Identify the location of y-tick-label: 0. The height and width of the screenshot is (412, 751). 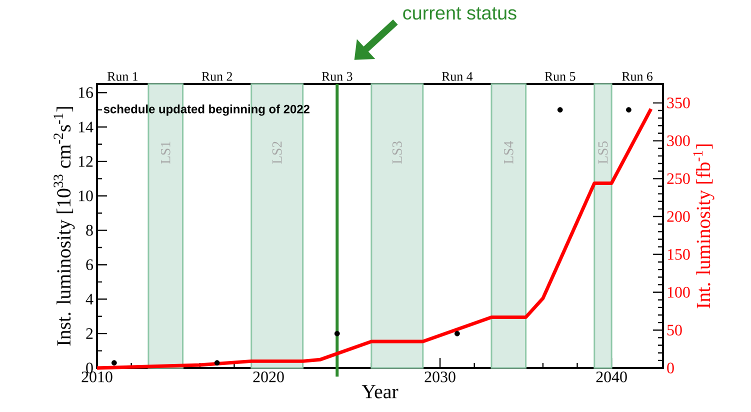
(89, 368).